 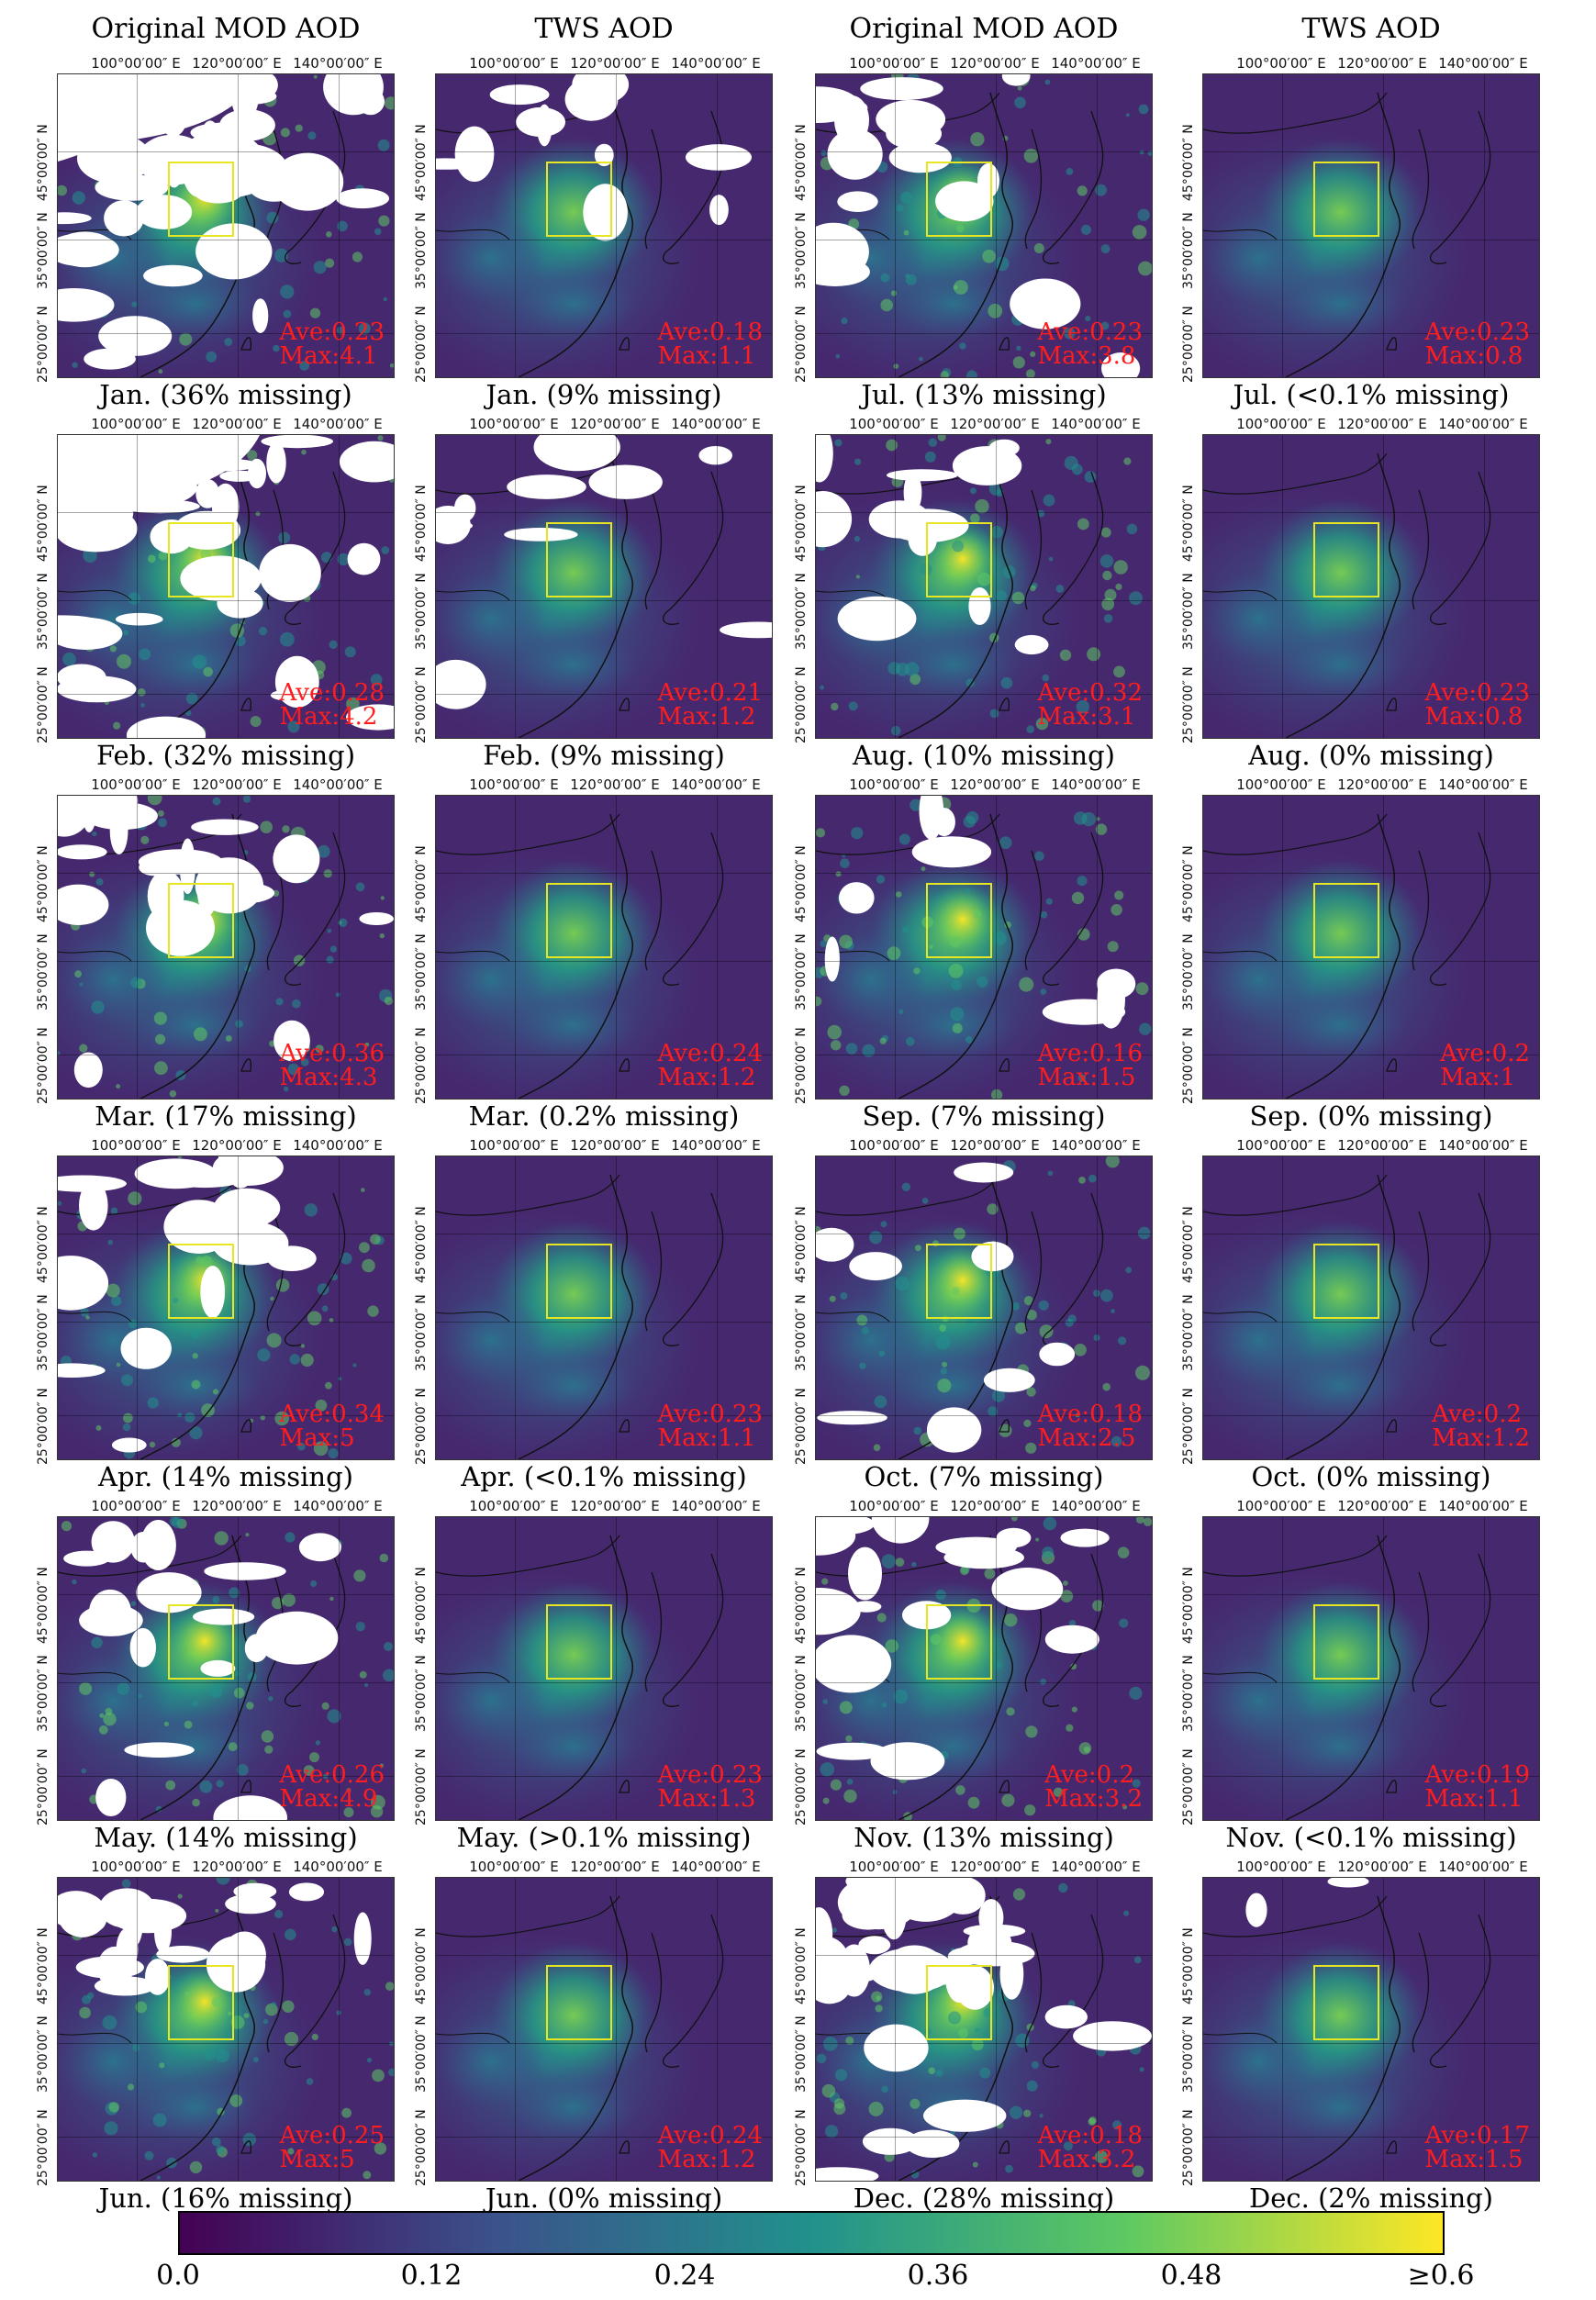 I want to click on average-aod-label: Ave:0.26, so click(x=332, y=1775).